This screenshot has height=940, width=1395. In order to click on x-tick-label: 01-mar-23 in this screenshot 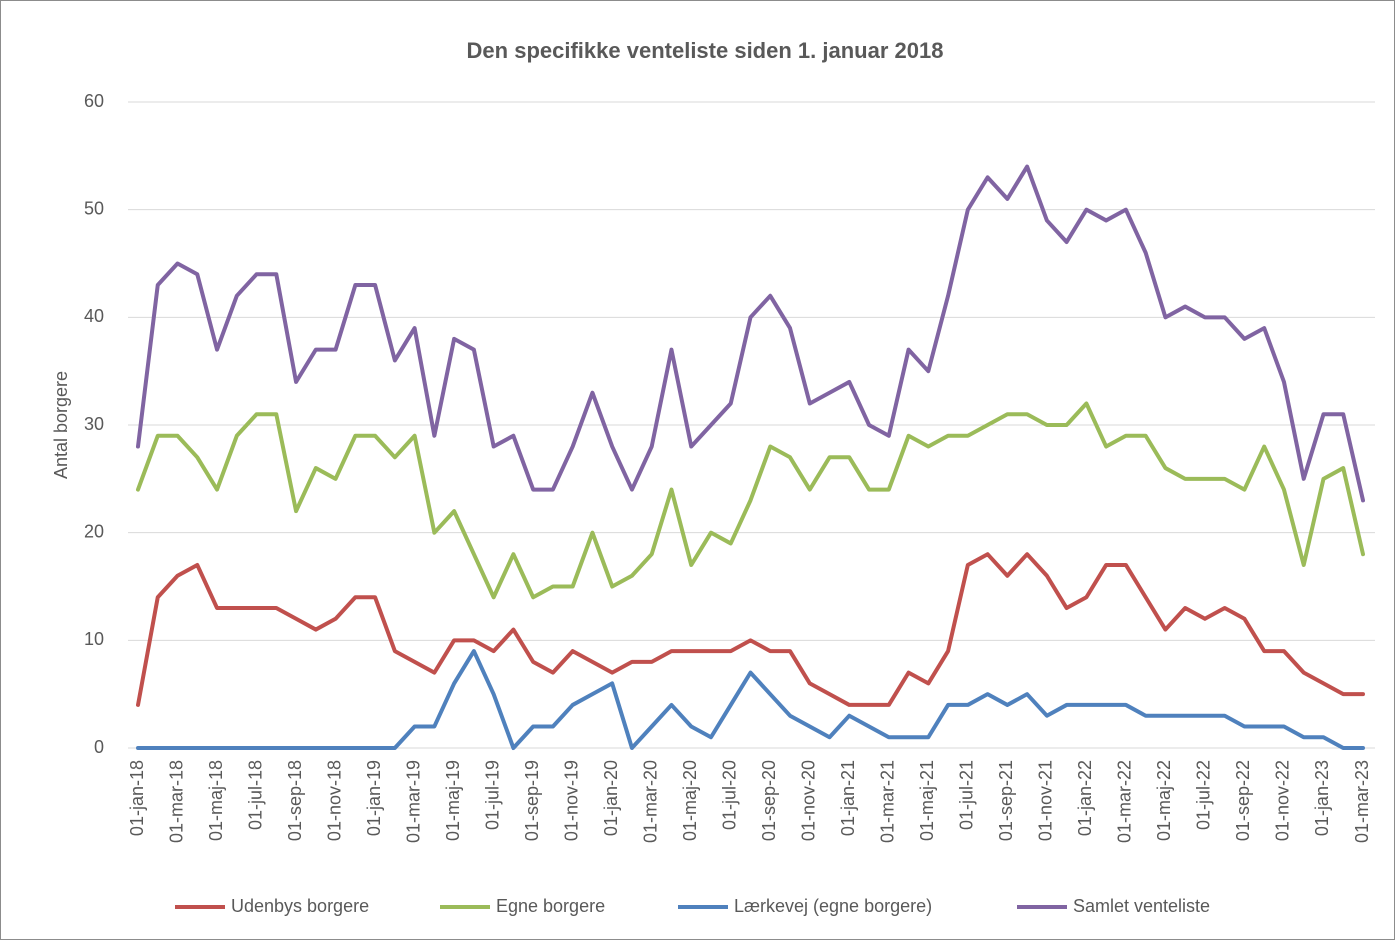, I will do `click(1362, 801)`.